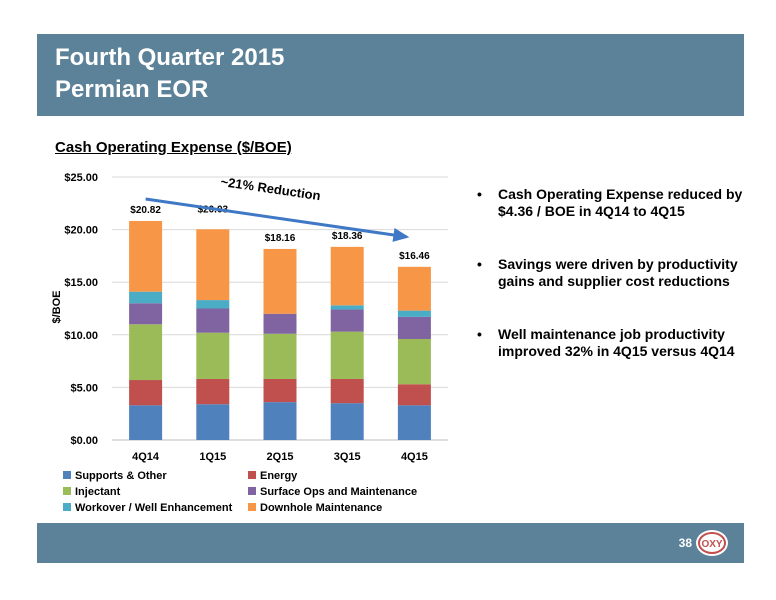  Describe the element at coordinates (271, 188) in the screenshot. I see `reduction-annotation-text: ~21% Reduction` at that location.